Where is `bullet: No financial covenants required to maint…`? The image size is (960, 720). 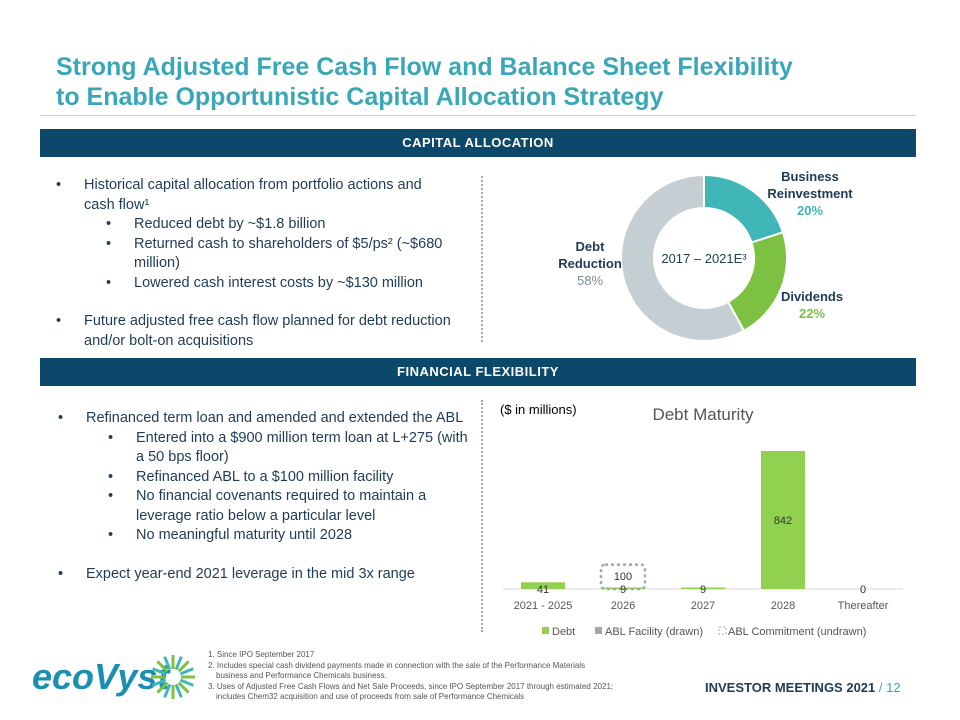
bullet: No financial covenants required to maint… is located at coordinates (263, 506).